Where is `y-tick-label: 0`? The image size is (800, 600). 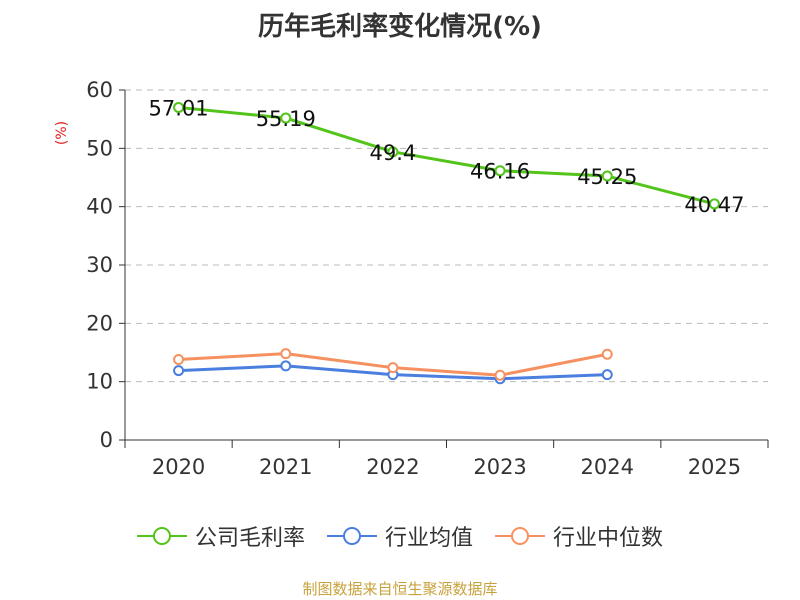
y-tick-label: 0 is located at coordinates (106, 440).